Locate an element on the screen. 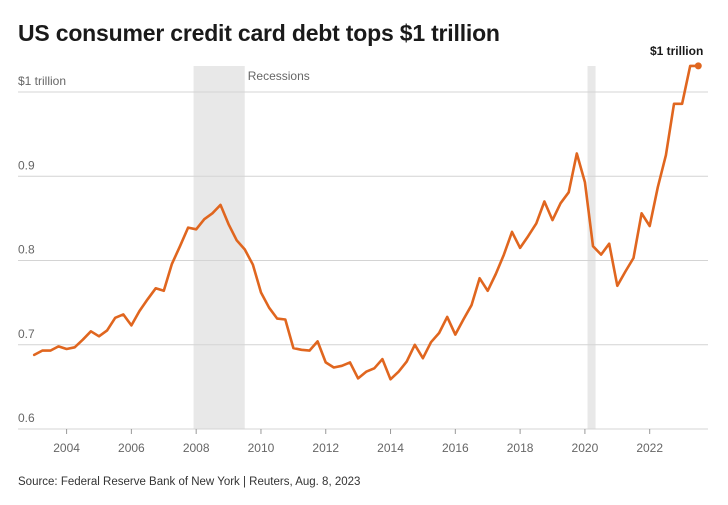 This screenshot has width=728, height=505. x-tick-label: 2010 is located at coordinates (261, 448).